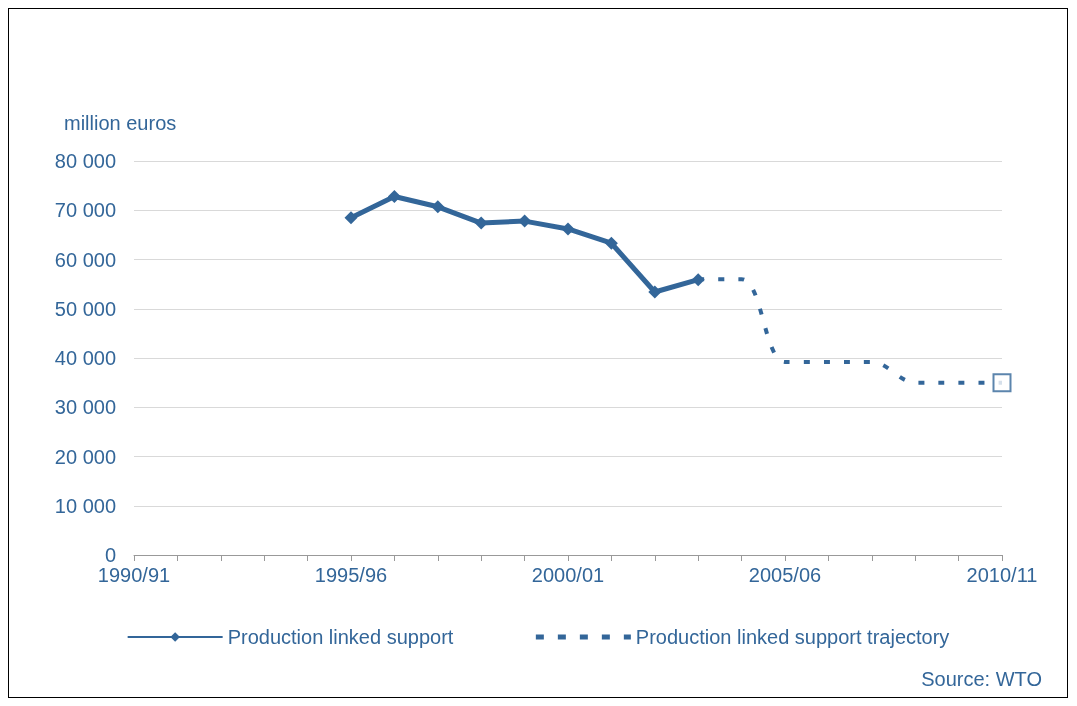 This screenshot has width=1077, height=706. What do you see at coordinates (351, 575) in the screenshot?
I see `x-tick-label: 1995/96` at bounding box center [351, 575].